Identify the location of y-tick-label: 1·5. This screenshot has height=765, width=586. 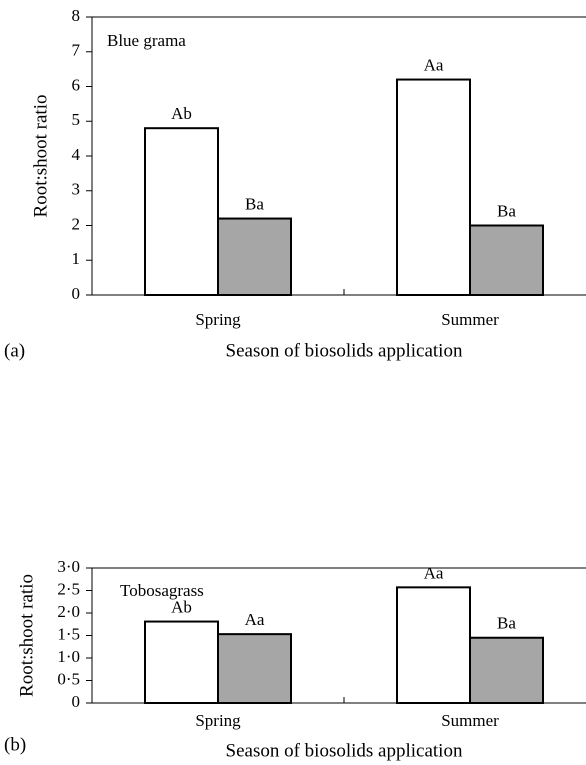
(68, 633).